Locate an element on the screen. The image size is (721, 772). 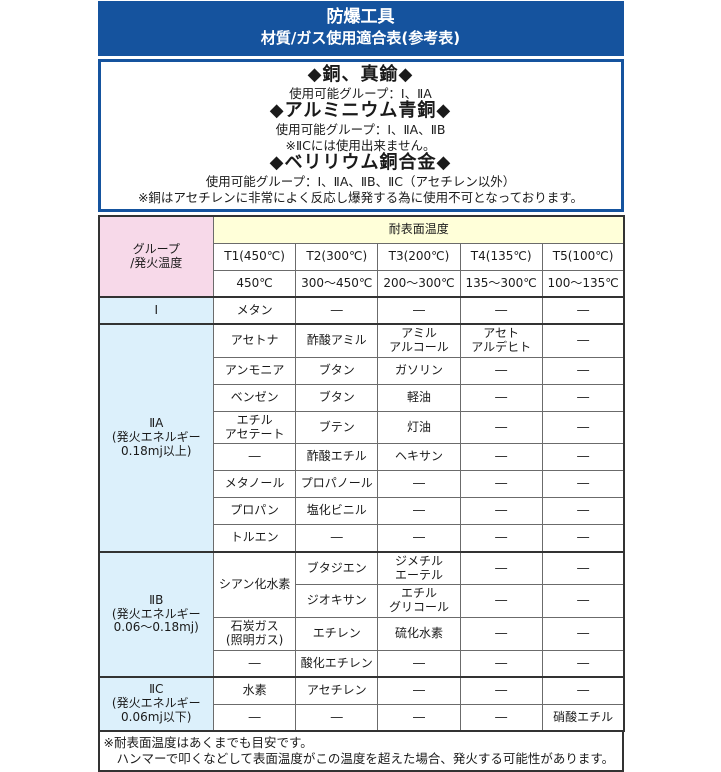
gas-cell: ベンゼン is located at coordinates (254, 397).